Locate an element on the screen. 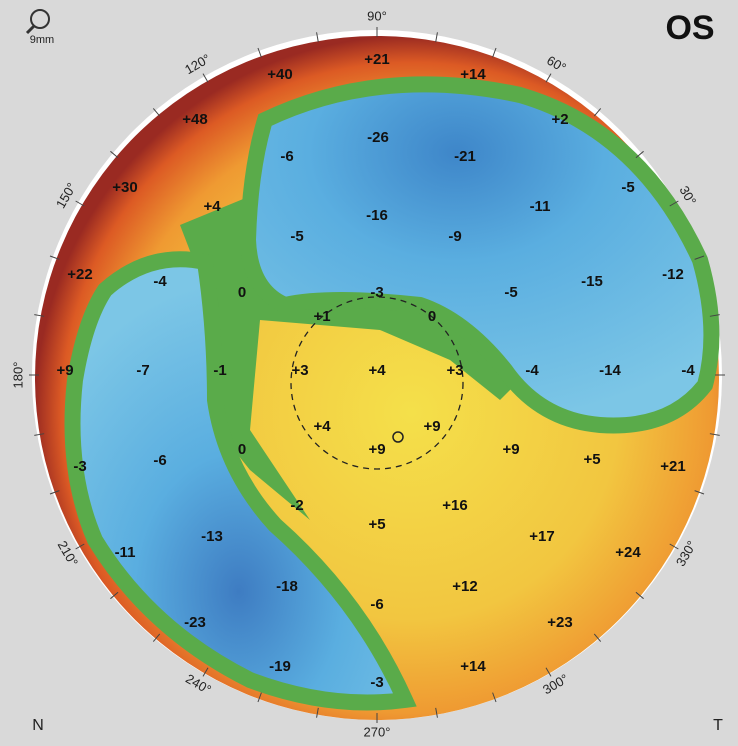 Image resolution: width=738 pixels, height=746 pixels. angle-label: 180° is located at coordinates (17, 375).